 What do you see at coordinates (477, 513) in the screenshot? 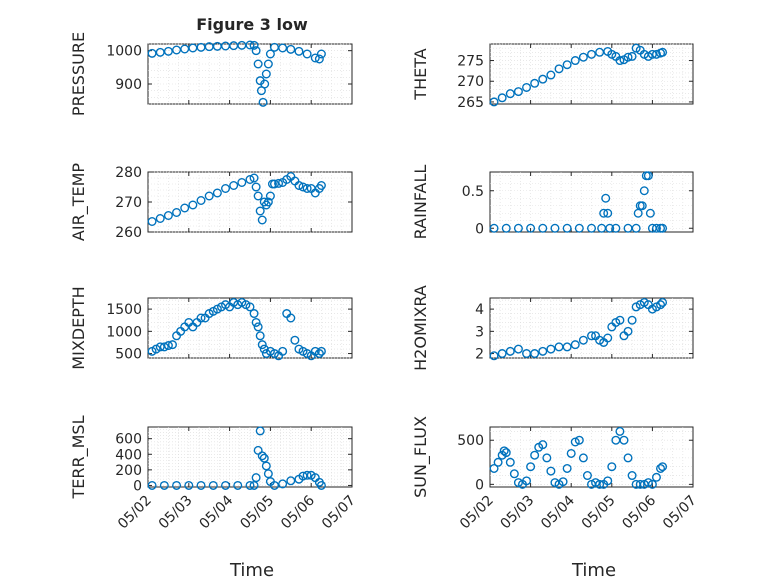
I see `x-tick-label: 05/02` at bounding box center [477, 513].